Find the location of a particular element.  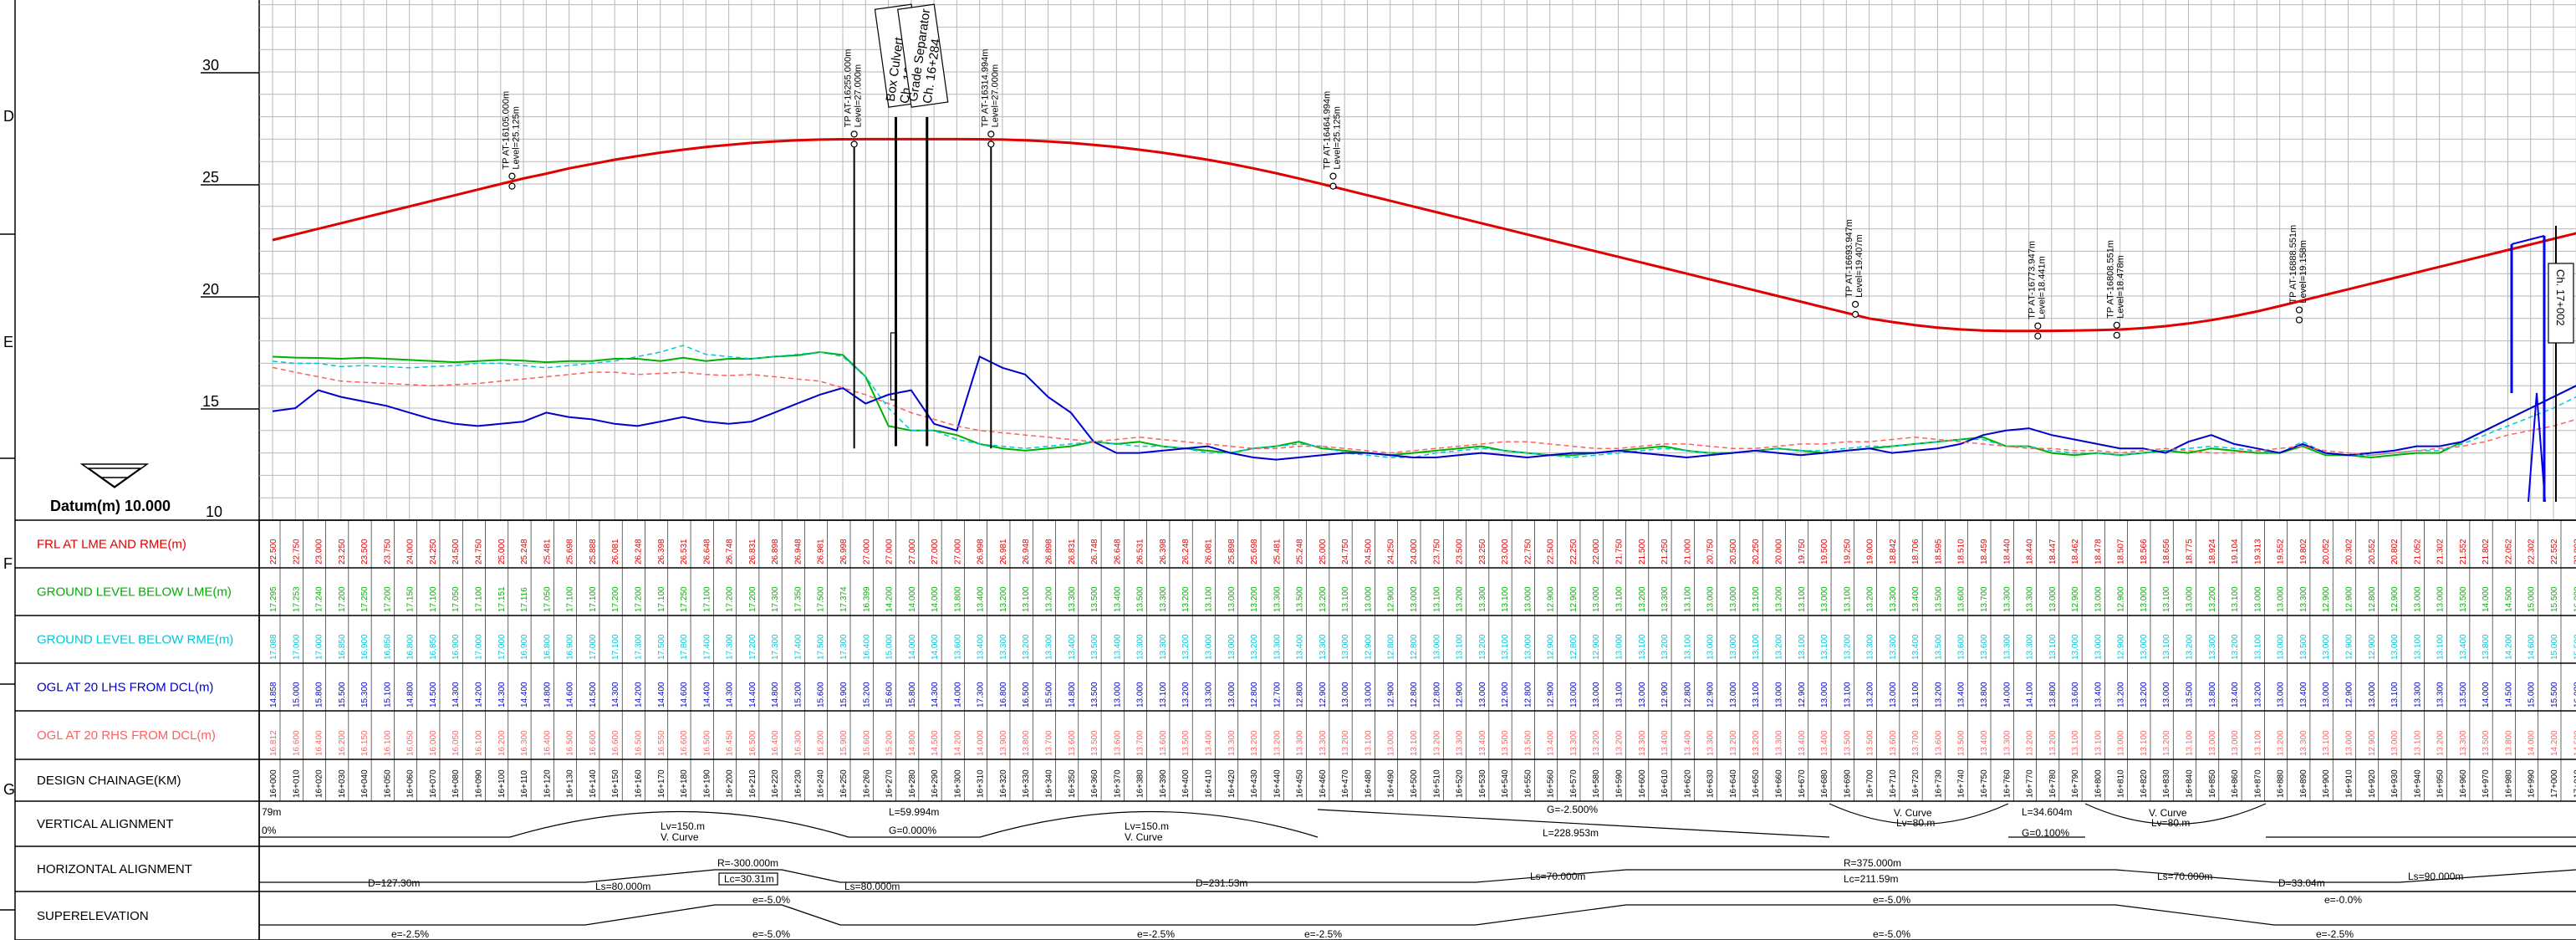

chainage-tick-label: 16+600 is located at coordinates (1643, 783).